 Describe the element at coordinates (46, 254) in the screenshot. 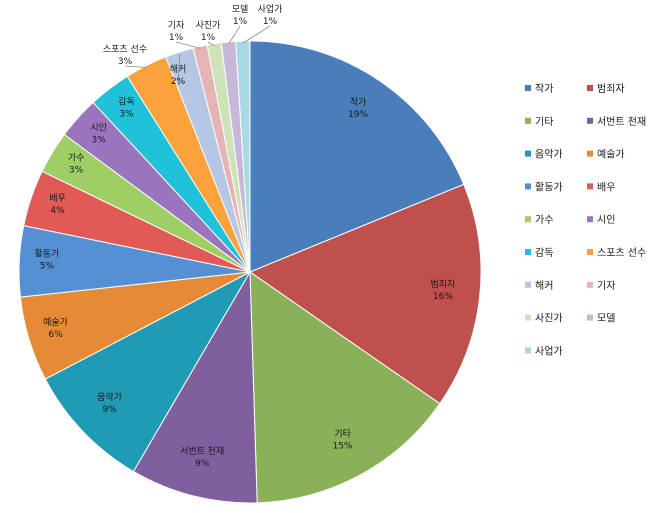

I see `slice-label: 활동가` at that location.